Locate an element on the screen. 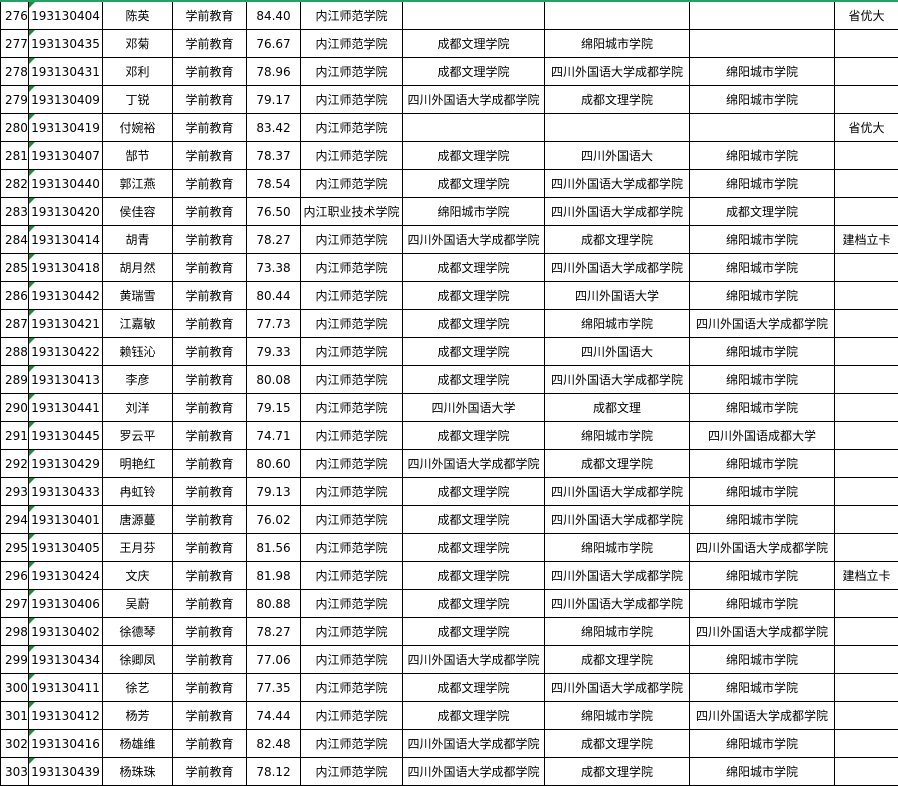  score: 80.88 is located at coordinates (273, 603).